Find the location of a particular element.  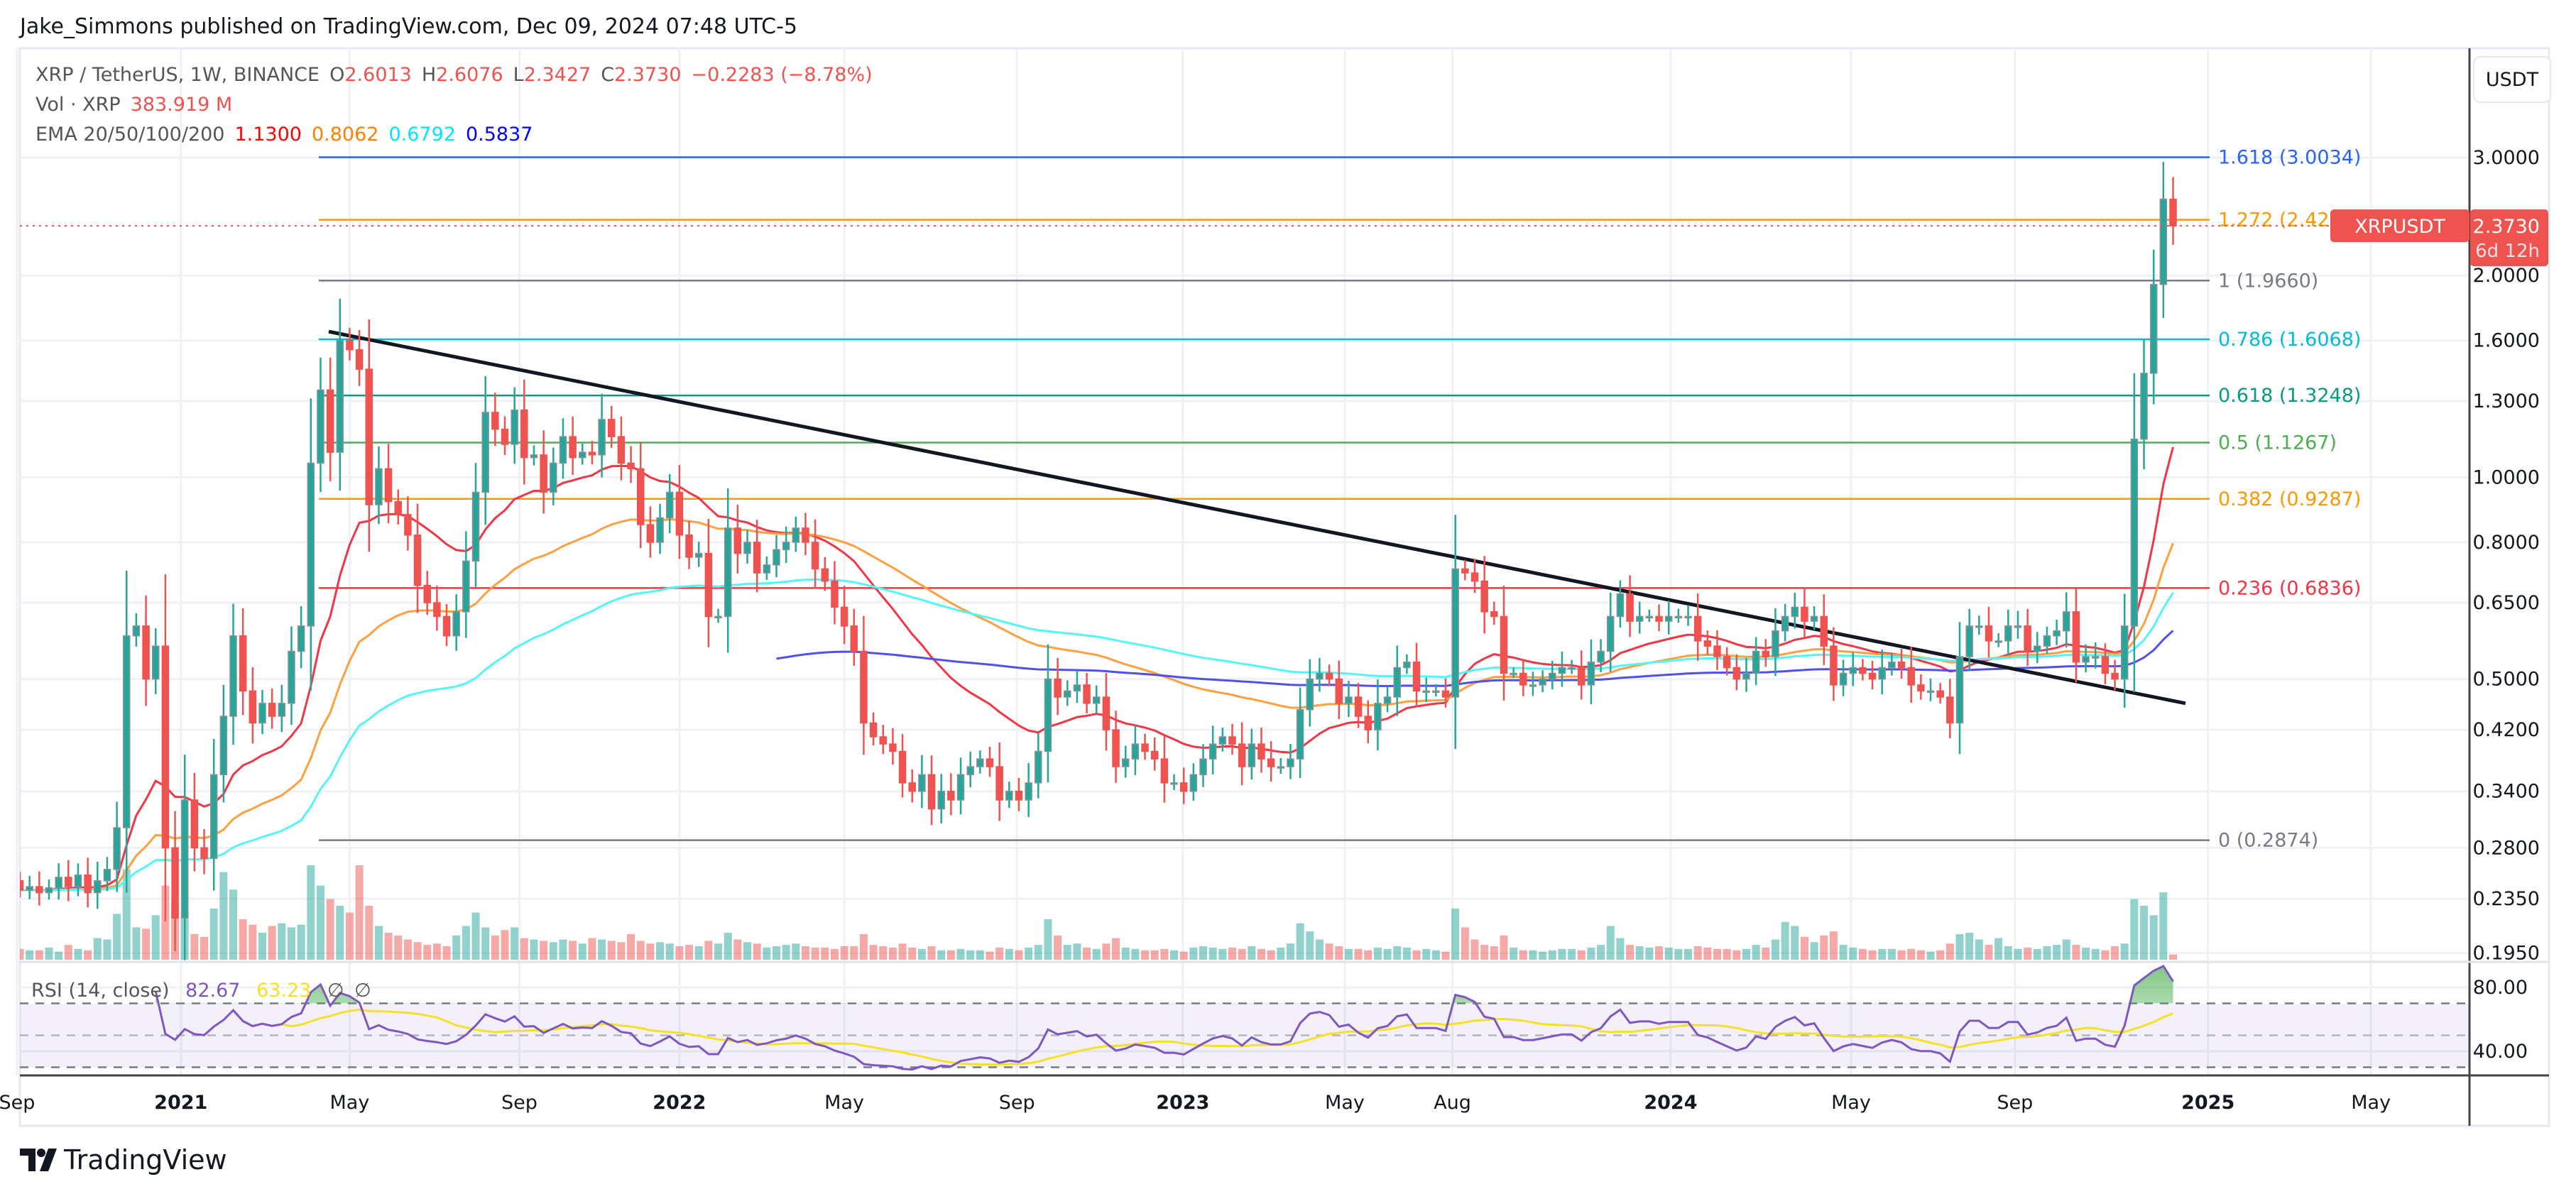

time-label: 2022 is located at coordinates (679, 1103).